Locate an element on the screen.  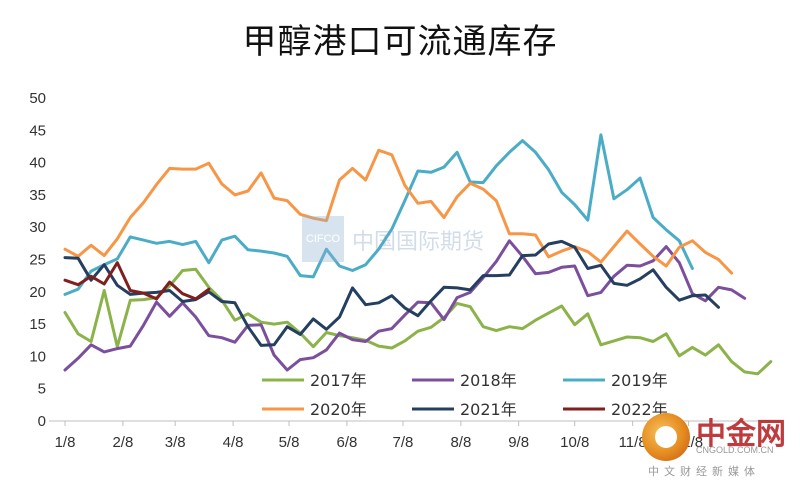
chart-title: 甲醇港口可流通库存 is located at coordinates (400, 42).